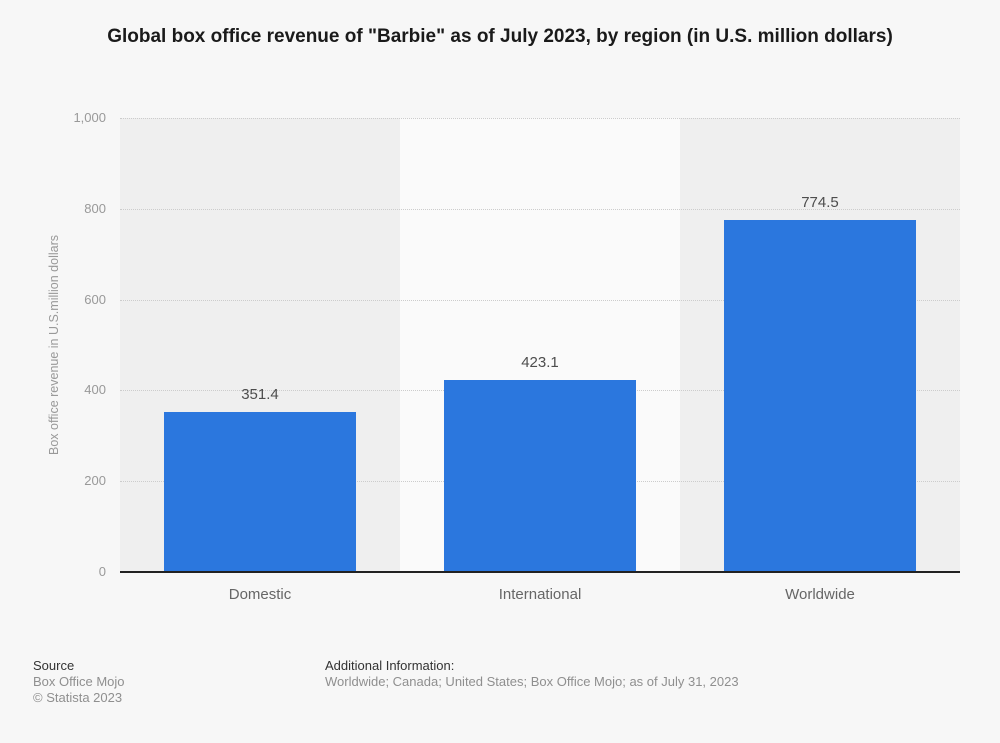 This screenshot has width=1000, height=743. Describe the element at coordinates (260, 594) in the screenshot. I see `category-label-domestic: Domestic` at that location.